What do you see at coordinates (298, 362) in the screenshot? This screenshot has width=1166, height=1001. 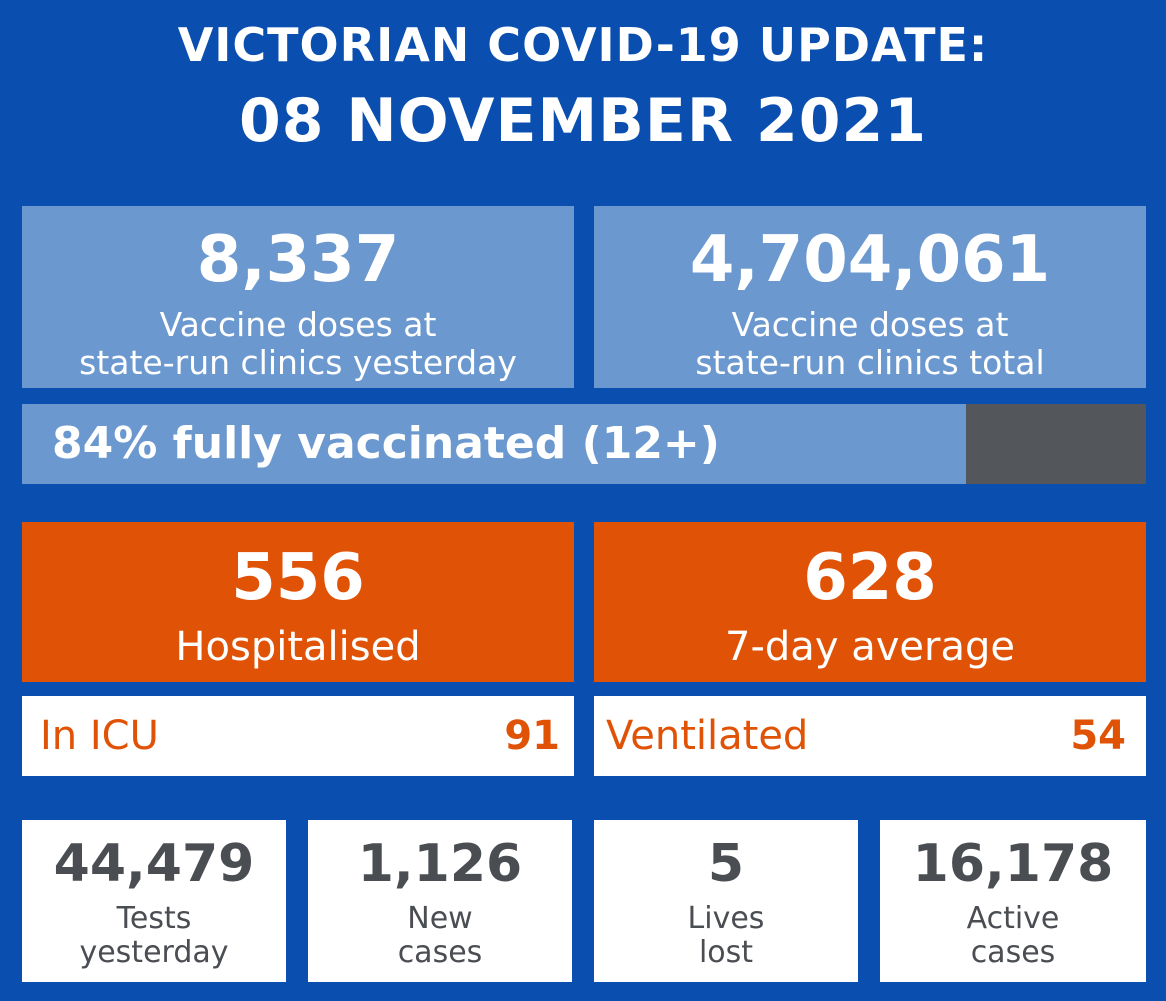 I see `vaccine-yesterday-label-2: state-run clinics yesterday` at bounding box center [298, 362].